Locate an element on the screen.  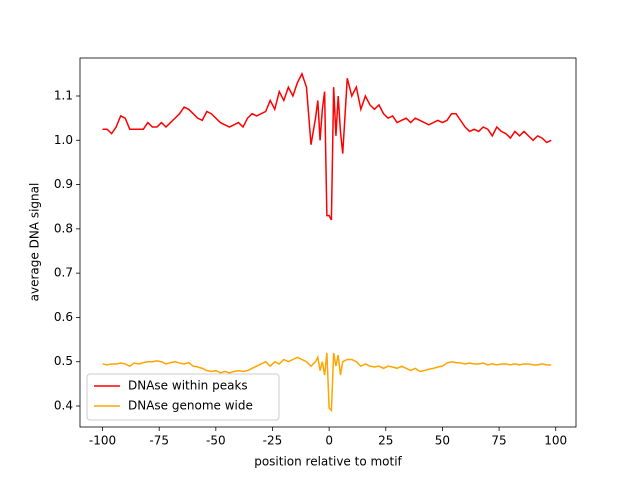
y-tick-label: 0.7 is located at coordinates (63, 273).